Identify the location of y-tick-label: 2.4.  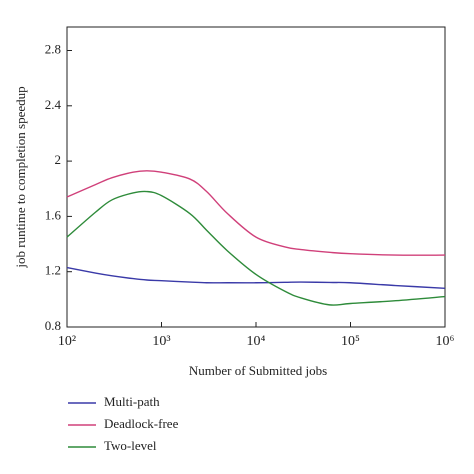
(53, 104).